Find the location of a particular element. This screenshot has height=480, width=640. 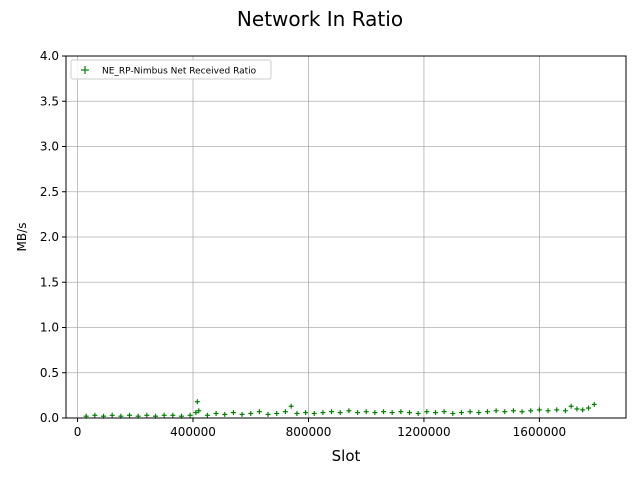

y-axis: 0.0 0.5 1.0 1.5 2.0 2.5 3.0 3.5 4.0 is located at coordinates (53, 237).